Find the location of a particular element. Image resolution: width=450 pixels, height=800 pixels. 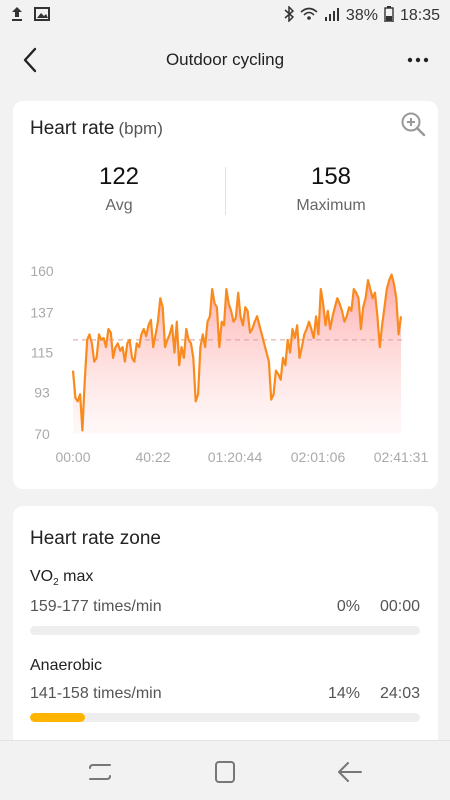

zone-vo2max: VO2 max 159-177 times/min 0% 00:00 is located at coordinates (225, 602).